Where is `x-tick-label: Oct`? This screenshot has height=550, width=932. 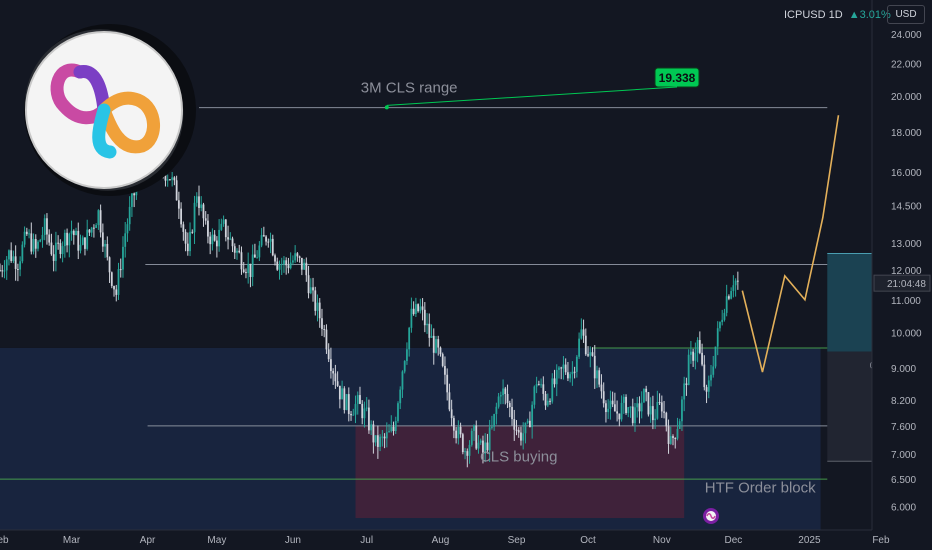 x-tick-label: Oct is located at coordinates (588, 540).